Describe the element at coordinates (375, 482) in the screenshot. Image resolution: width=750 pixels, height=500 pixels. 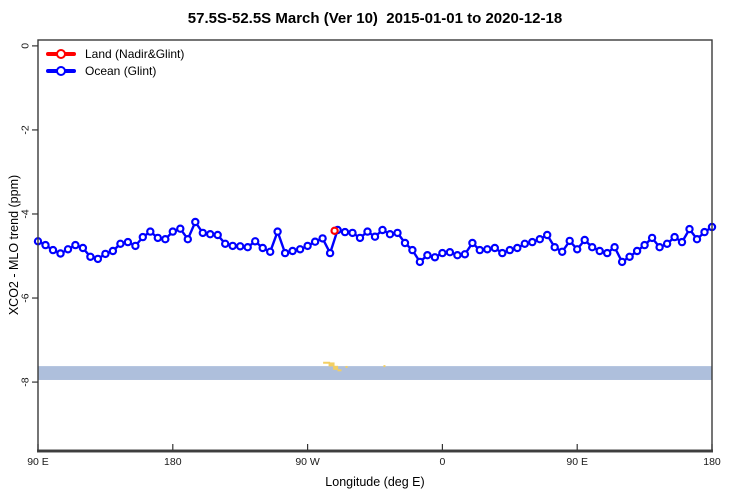
I see `x-axis-label: Longitude (deg E)` at that location.